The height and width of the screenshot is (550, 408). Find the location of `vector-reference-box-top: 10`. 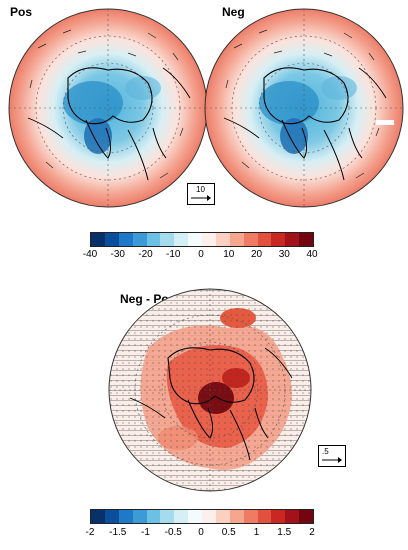

vector-reference-box-top: 10 is located at coordinates (201, 194).